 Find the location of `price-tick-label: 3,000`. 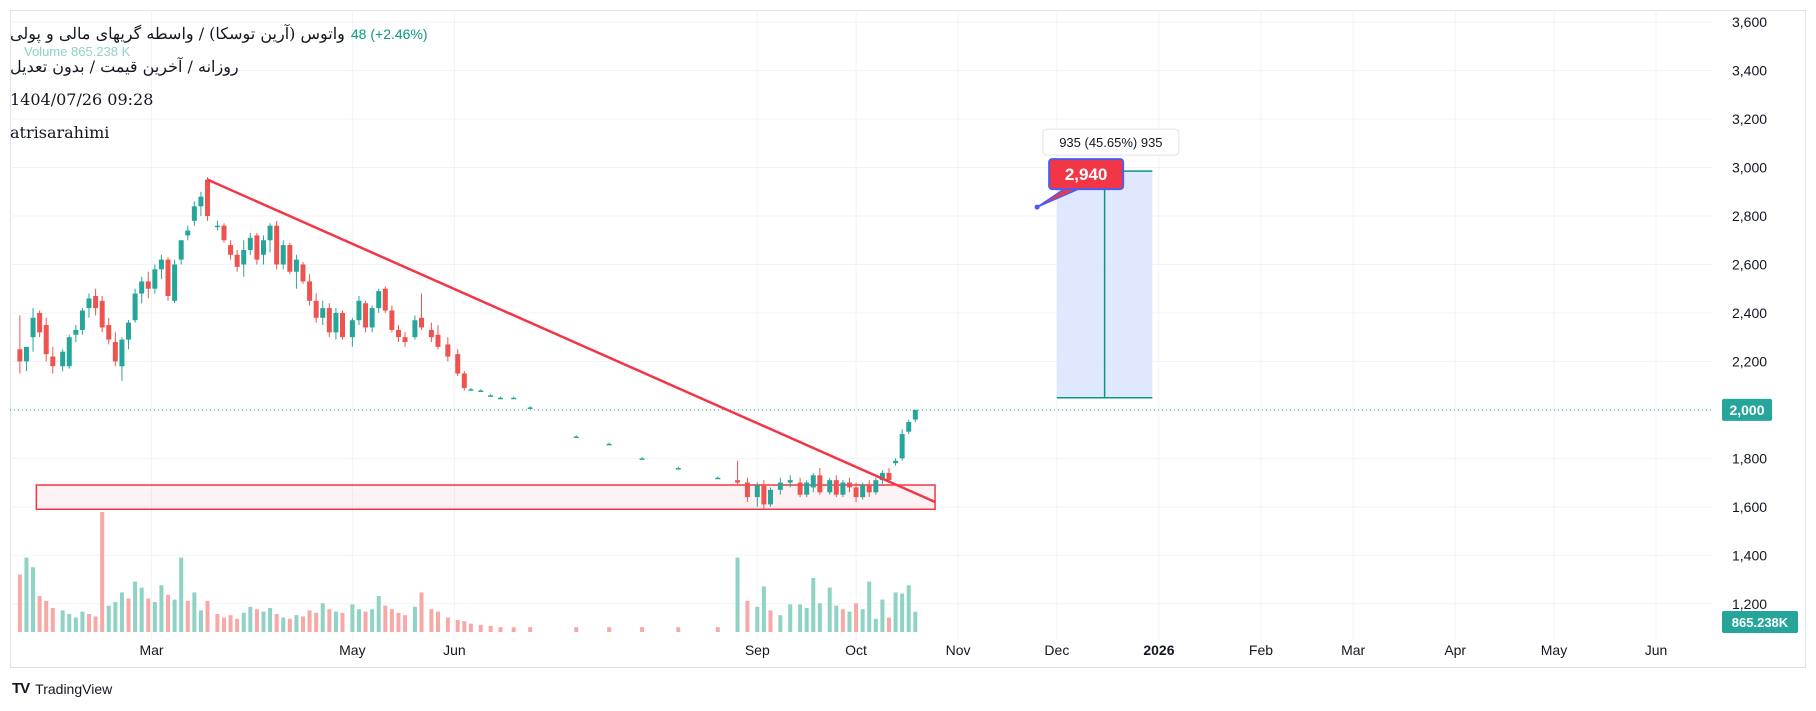

price-tick-label: 3,000 is located at coordinates (1749, 168).